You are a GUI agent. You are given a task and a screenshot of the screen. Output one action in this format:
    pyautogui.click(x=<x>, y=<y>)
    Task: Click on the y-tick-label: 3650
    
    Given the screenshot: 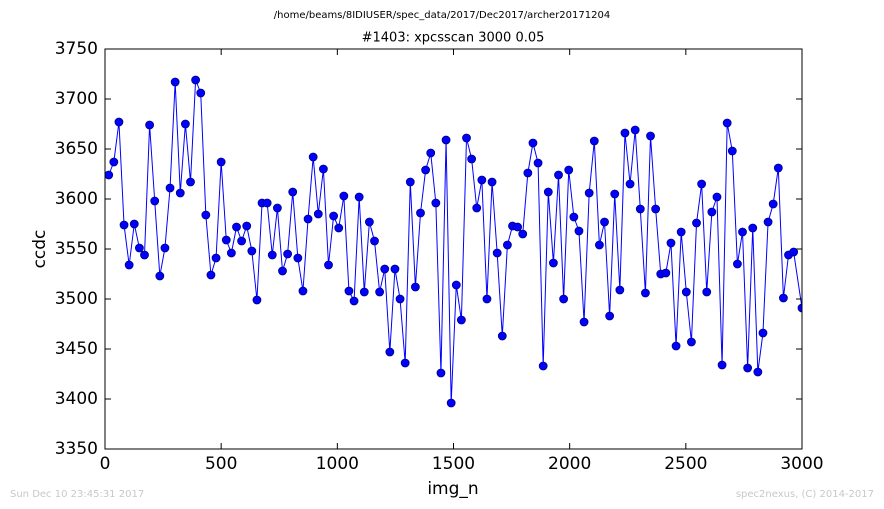 What is the action you would take?
    pyautogui.click(x=76, y=149)
    